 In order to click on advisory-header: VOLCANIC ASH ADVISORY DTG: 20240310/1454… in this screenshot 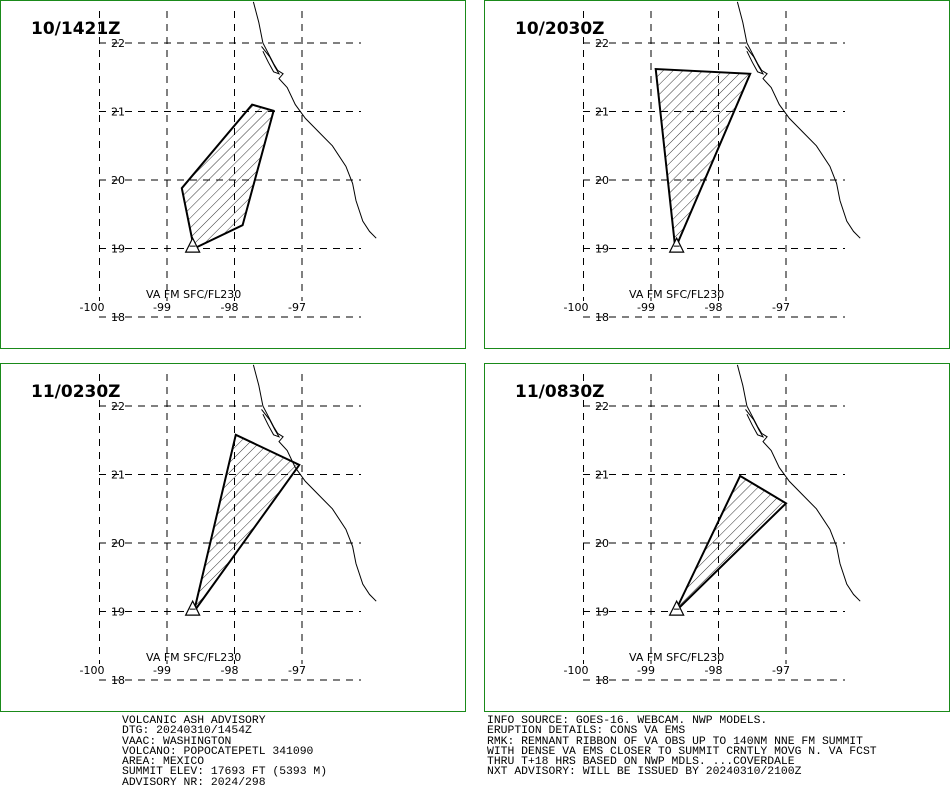, I will do `click(224, 752)`.